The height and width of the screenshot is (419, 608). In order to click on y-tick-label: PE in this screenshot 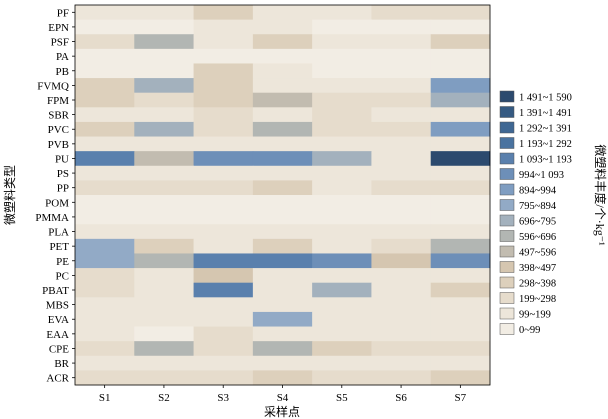, I will do `click(62, 262)`.